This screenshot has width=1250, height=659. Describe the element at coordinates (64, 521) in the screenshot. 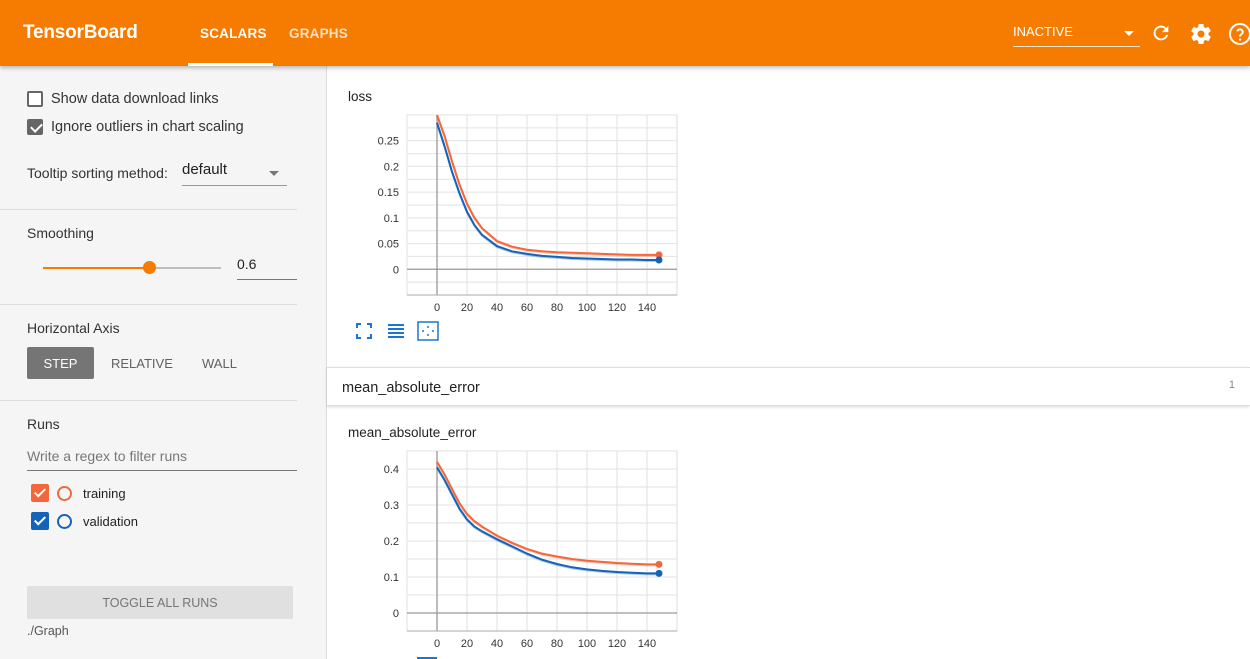

I see `run-radio-validation` at that location.